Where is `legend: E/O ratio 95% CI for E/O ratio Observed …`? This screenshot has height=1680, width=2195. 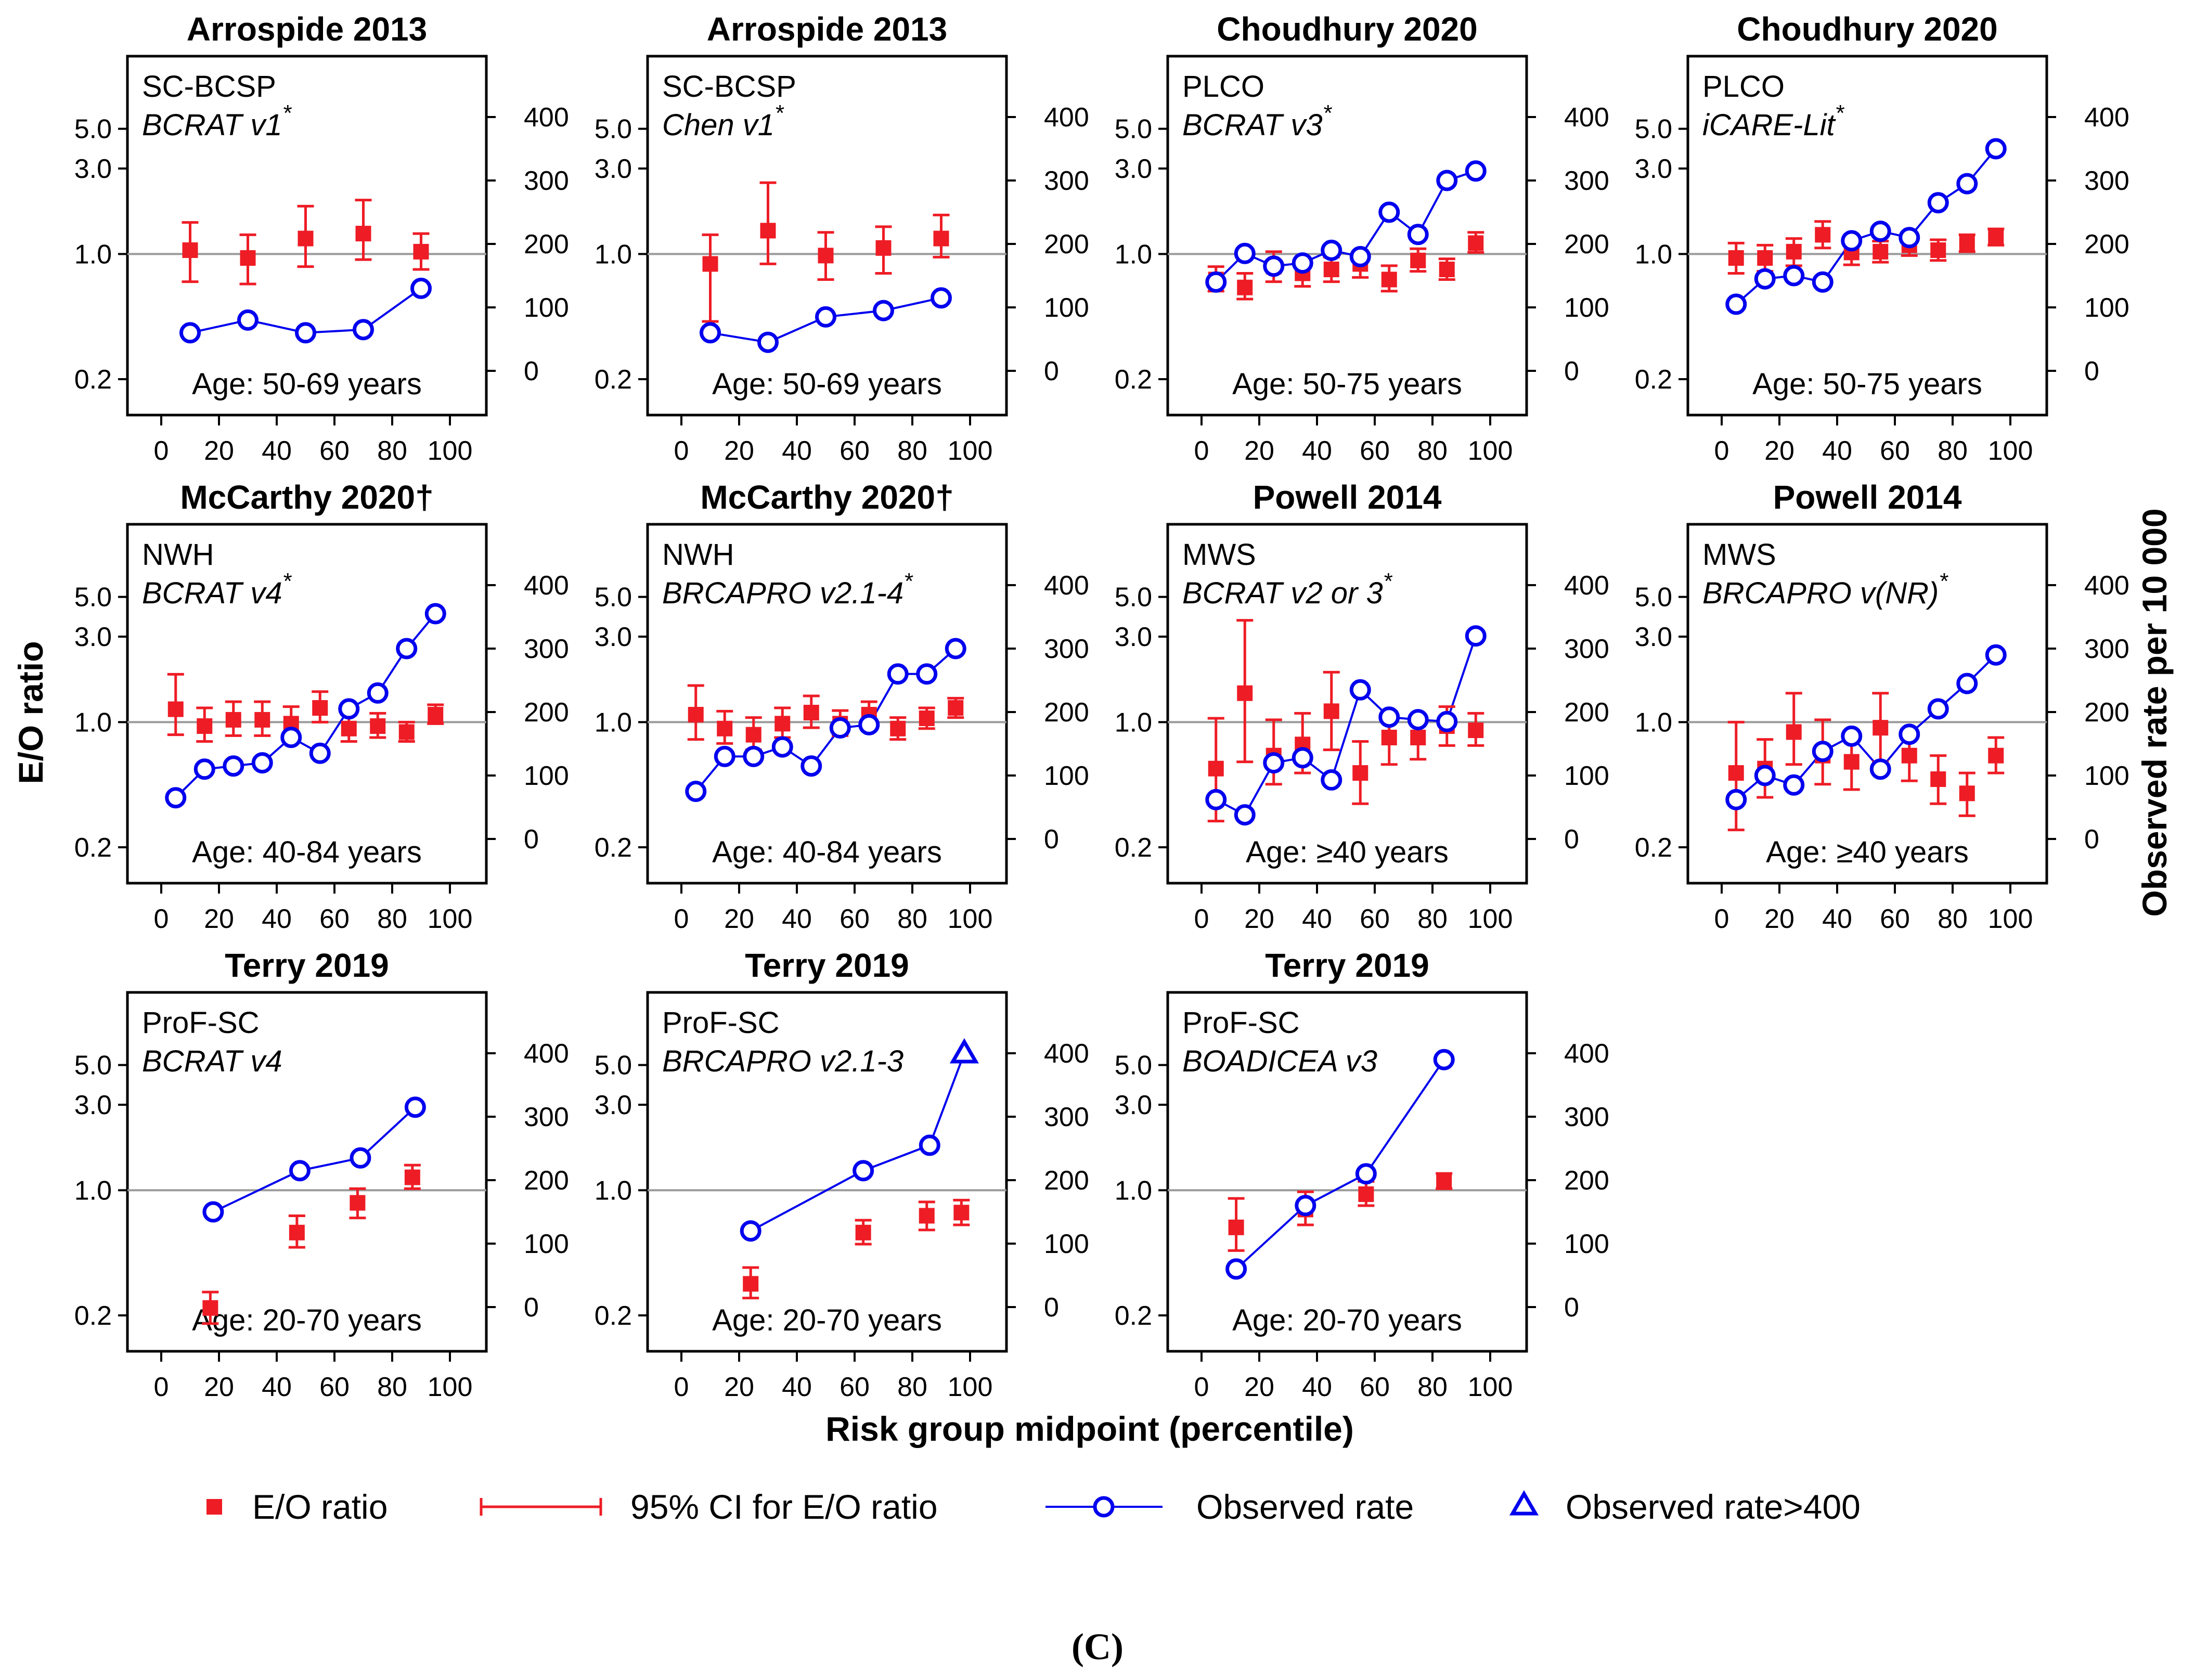 legend: E/O ratio 95% CI for E/O ratio Observed … is located at coordinates (1033, 1507).